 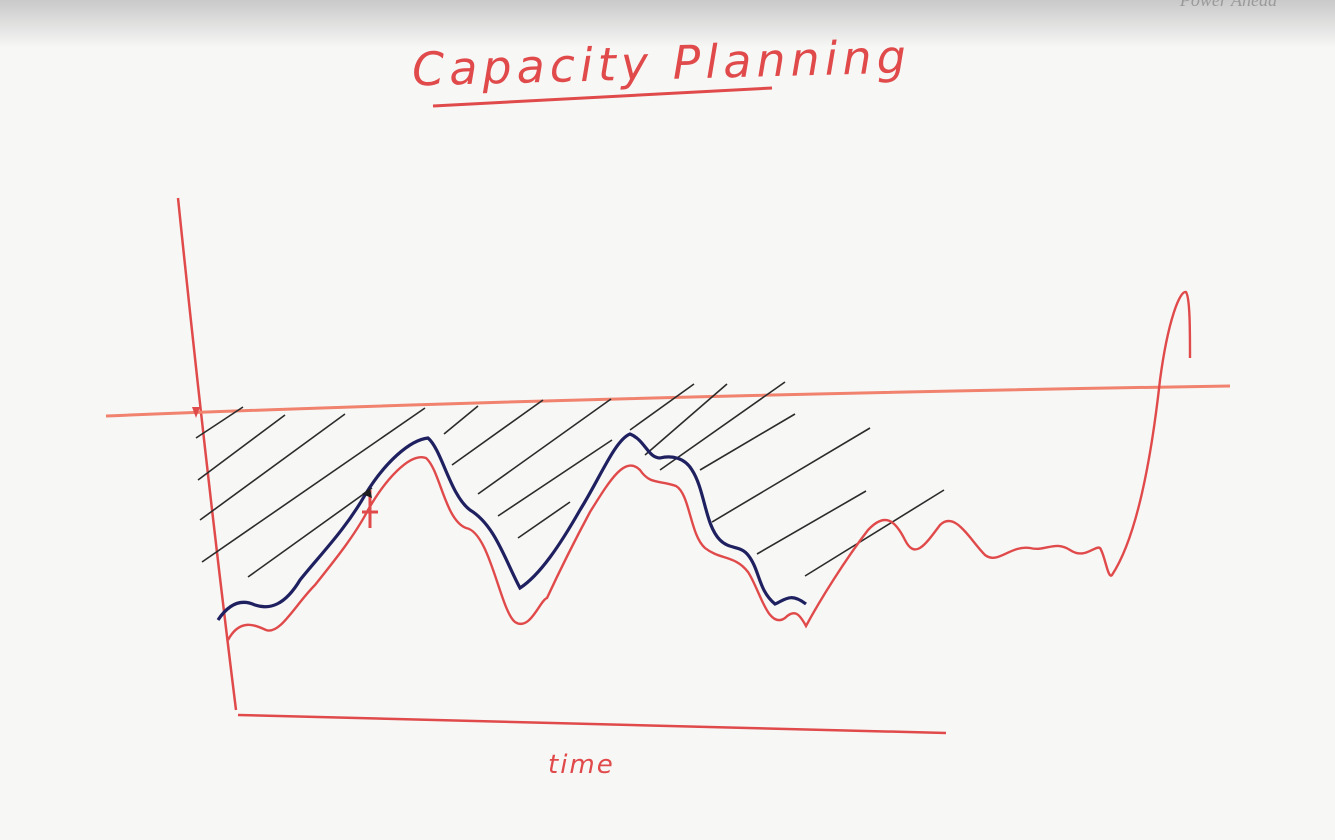 What do you see at coordinates (1228, 5) in the screenshot?
I see `watermark: Power Ahead` at bounding box center [1228, 5].